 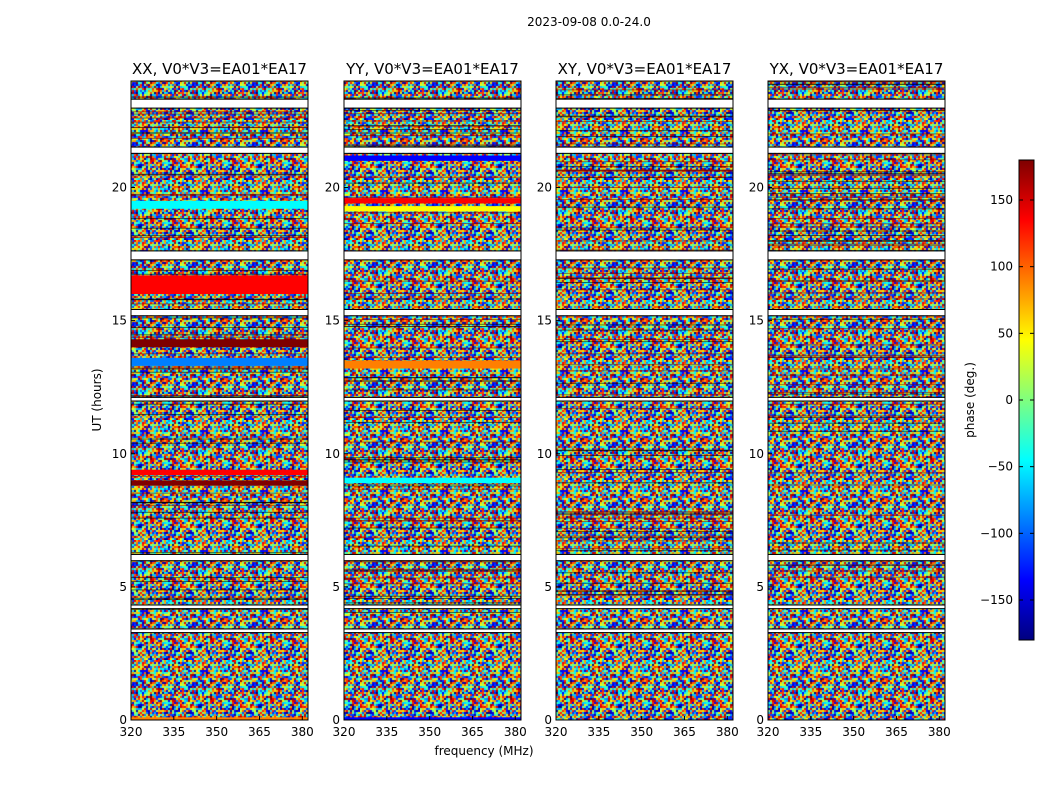 What do you see at coordinates (302, 732) in the screenshot?
I see `x-tick-label: 380` at bounding box center [302, 732].